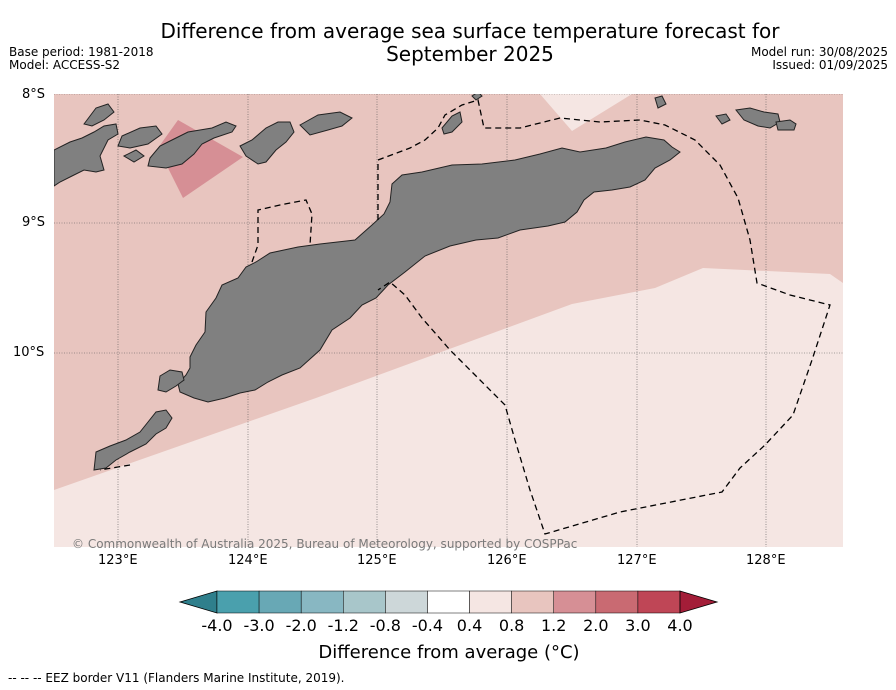  Describe the element at coordinates (596, 625) in the screenshot. I see `colorbar-tick-label: 2.0` at that location.